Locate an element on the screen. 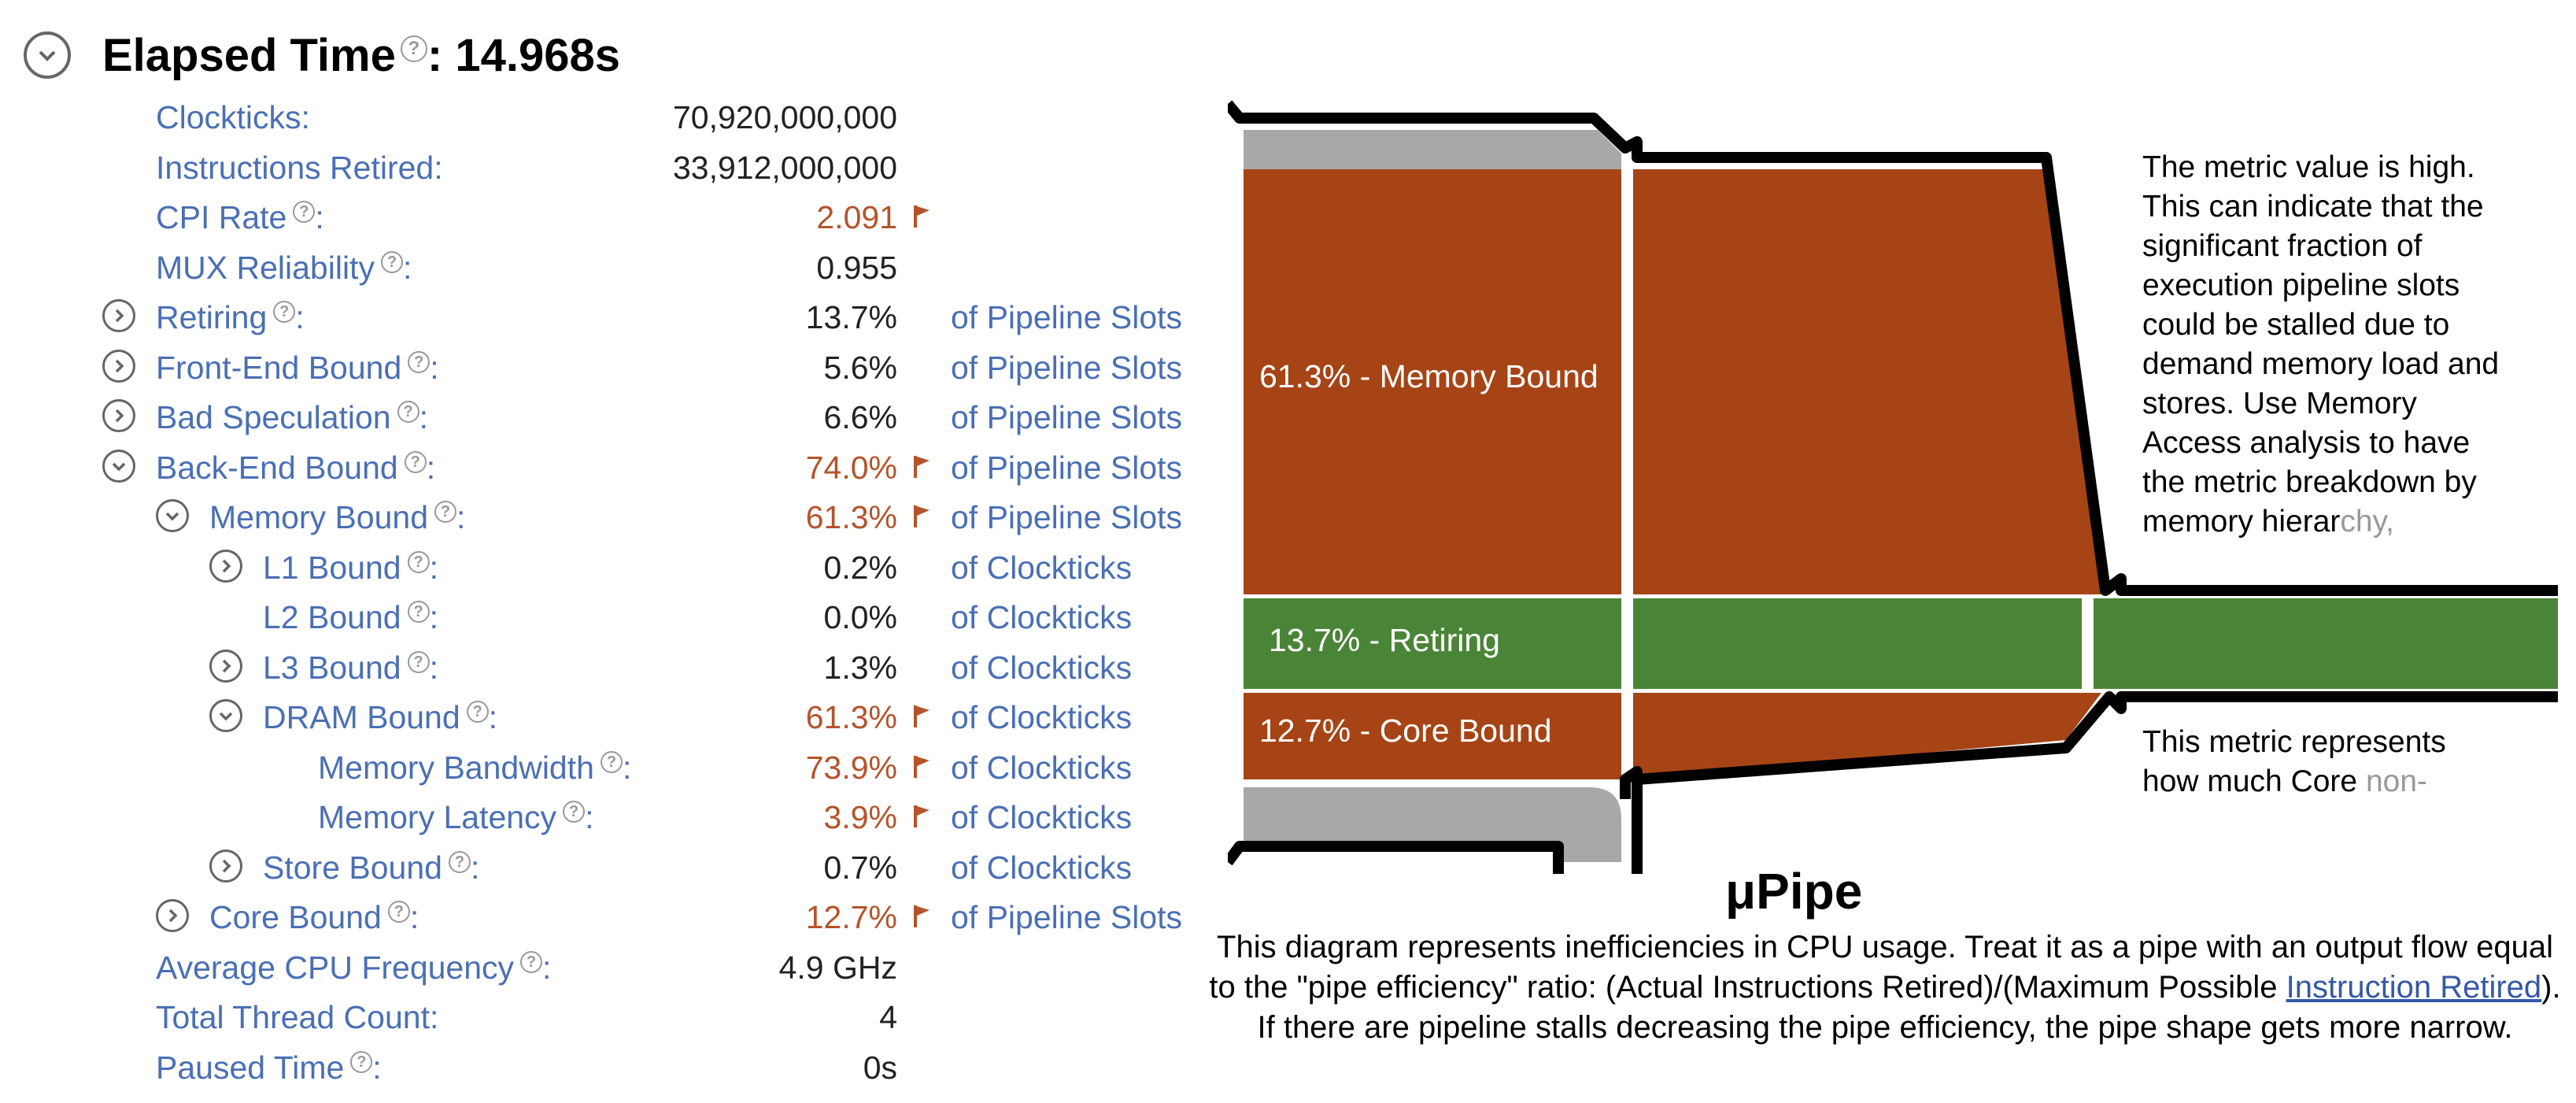 This screenshot has width=2576, height=1103. note-line: The metric value is high. is located at coordinates (2308, 167).